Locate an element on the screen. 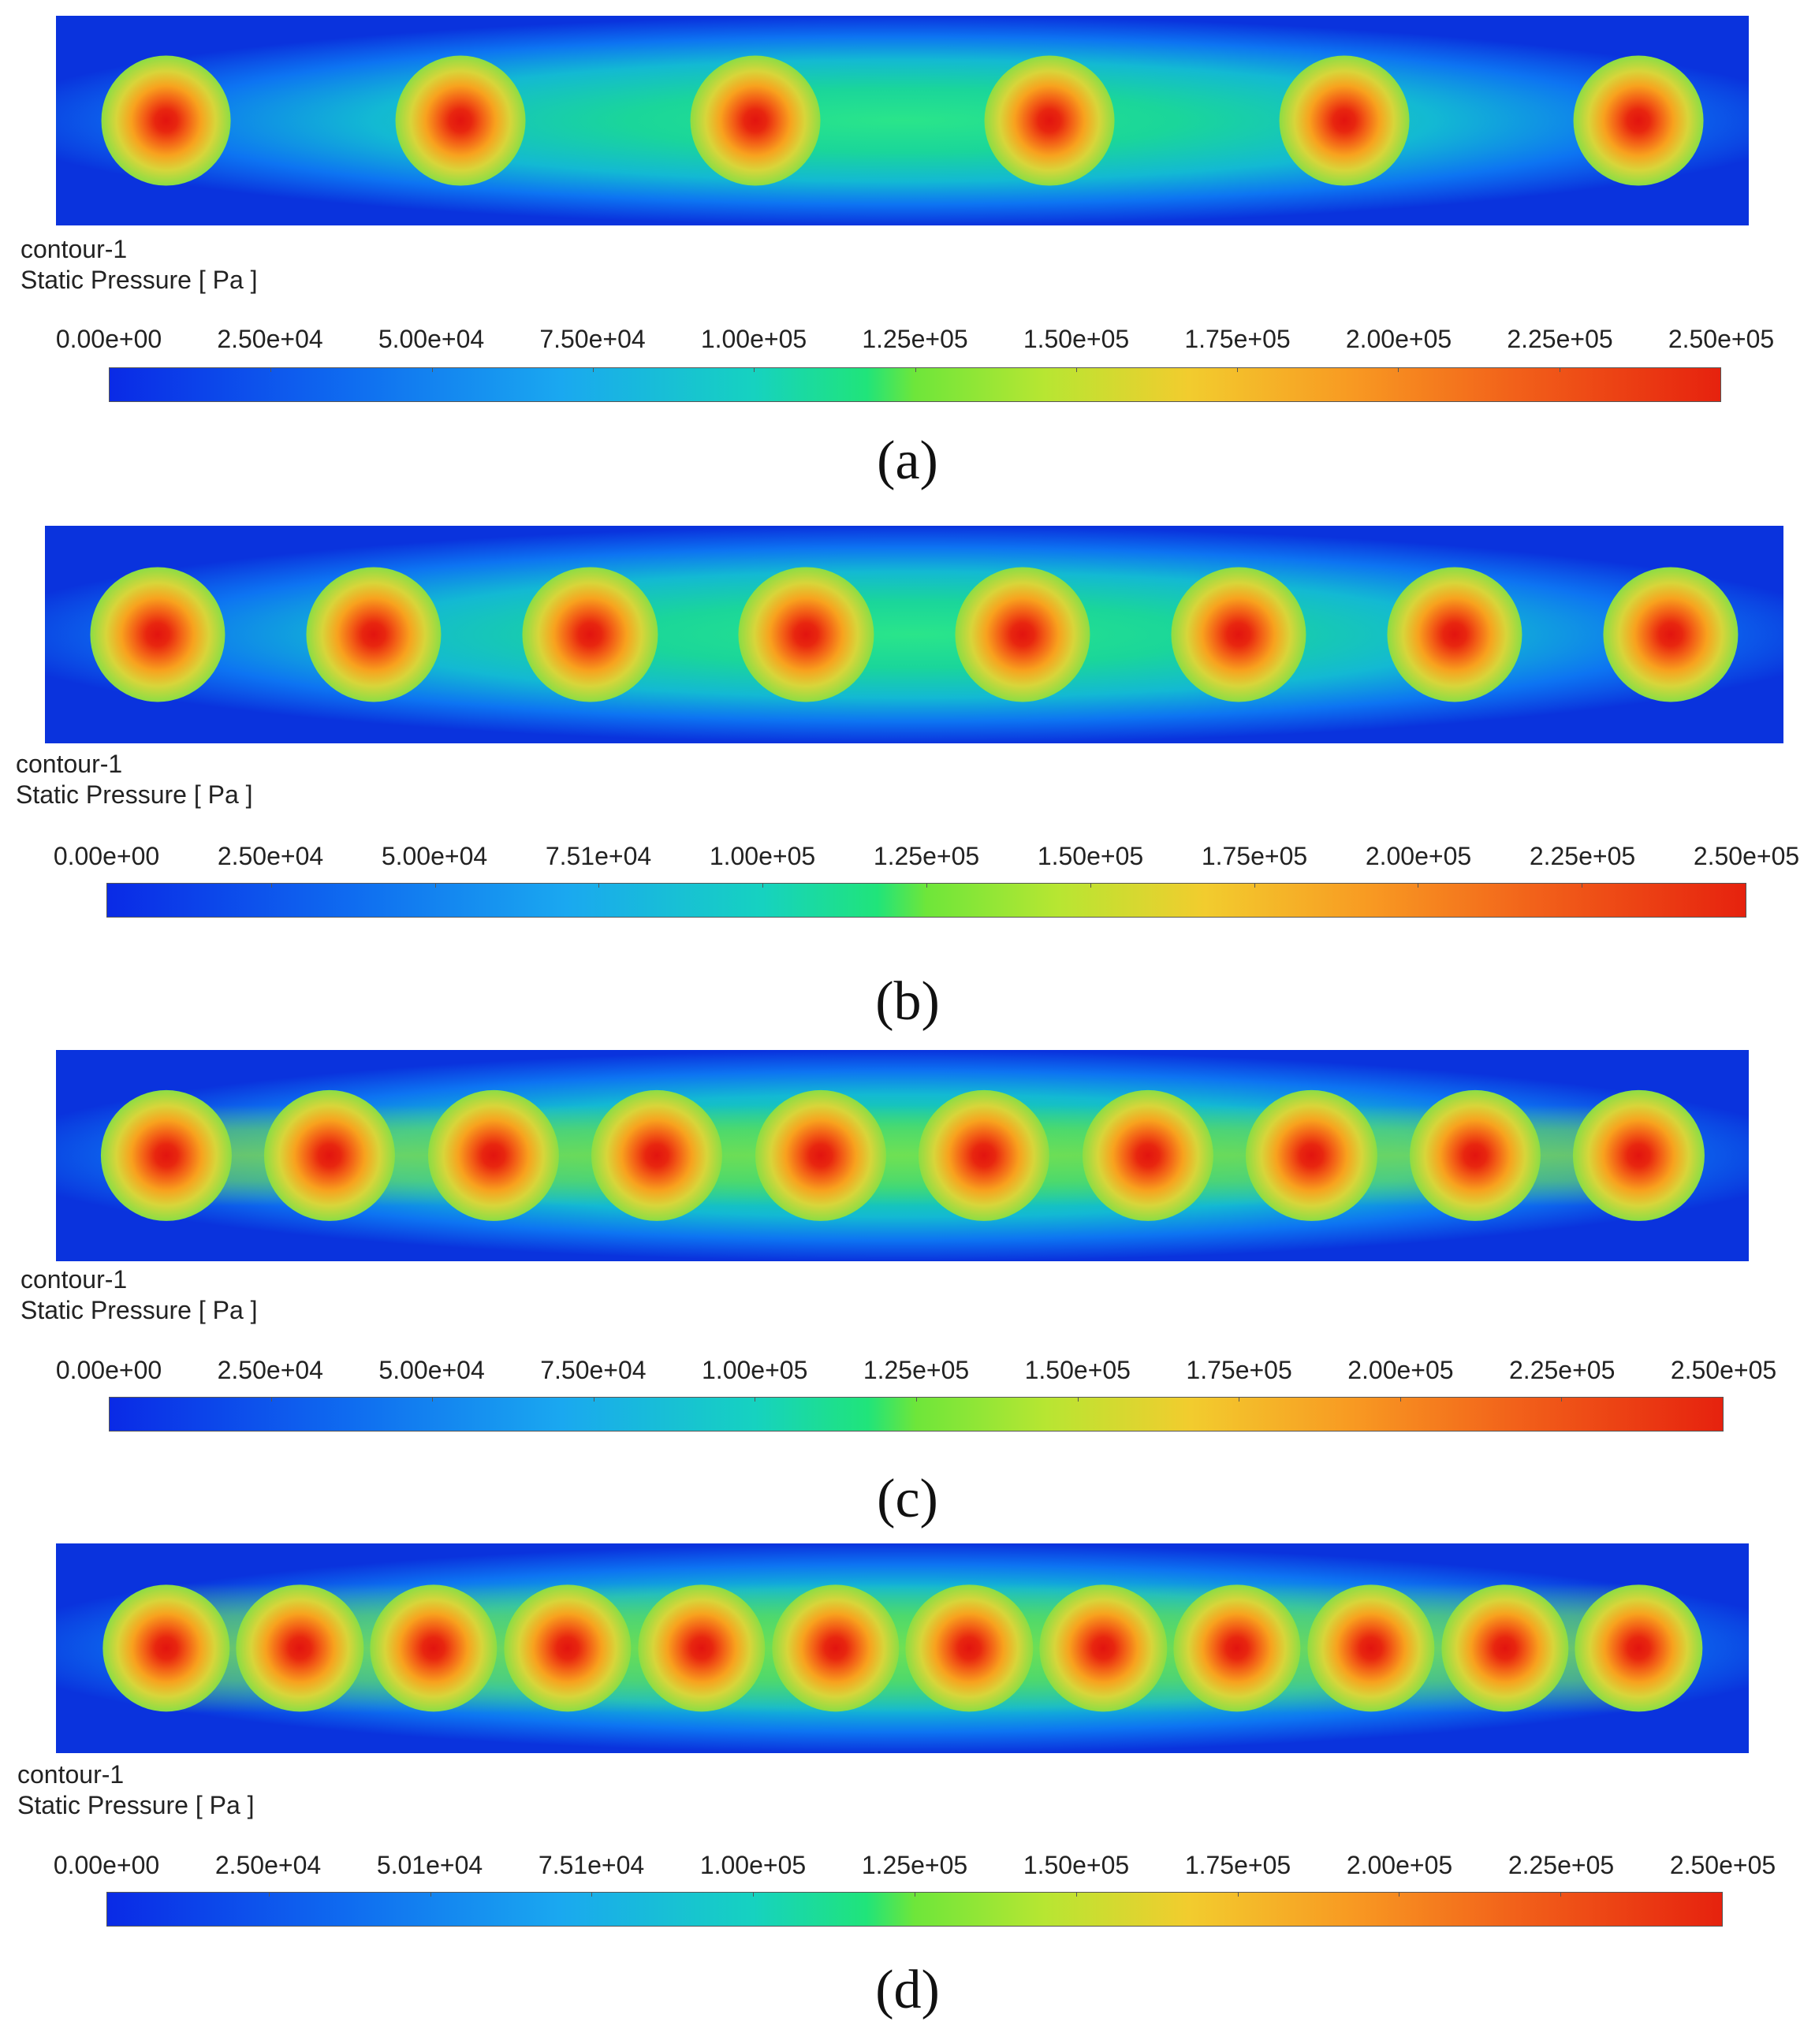 This screenshot has width=1815, height=2044. panel-label: (d) is located at coordinates (908, 1990).